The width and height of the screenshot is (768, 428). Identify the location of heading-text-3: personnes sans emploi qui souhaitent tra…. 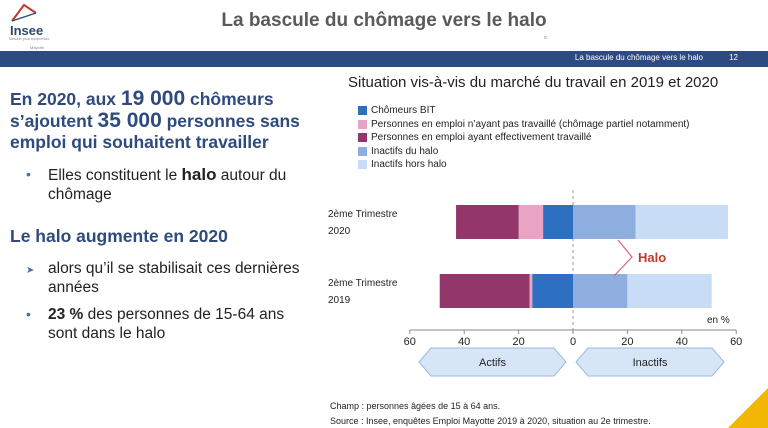
(155, 131).